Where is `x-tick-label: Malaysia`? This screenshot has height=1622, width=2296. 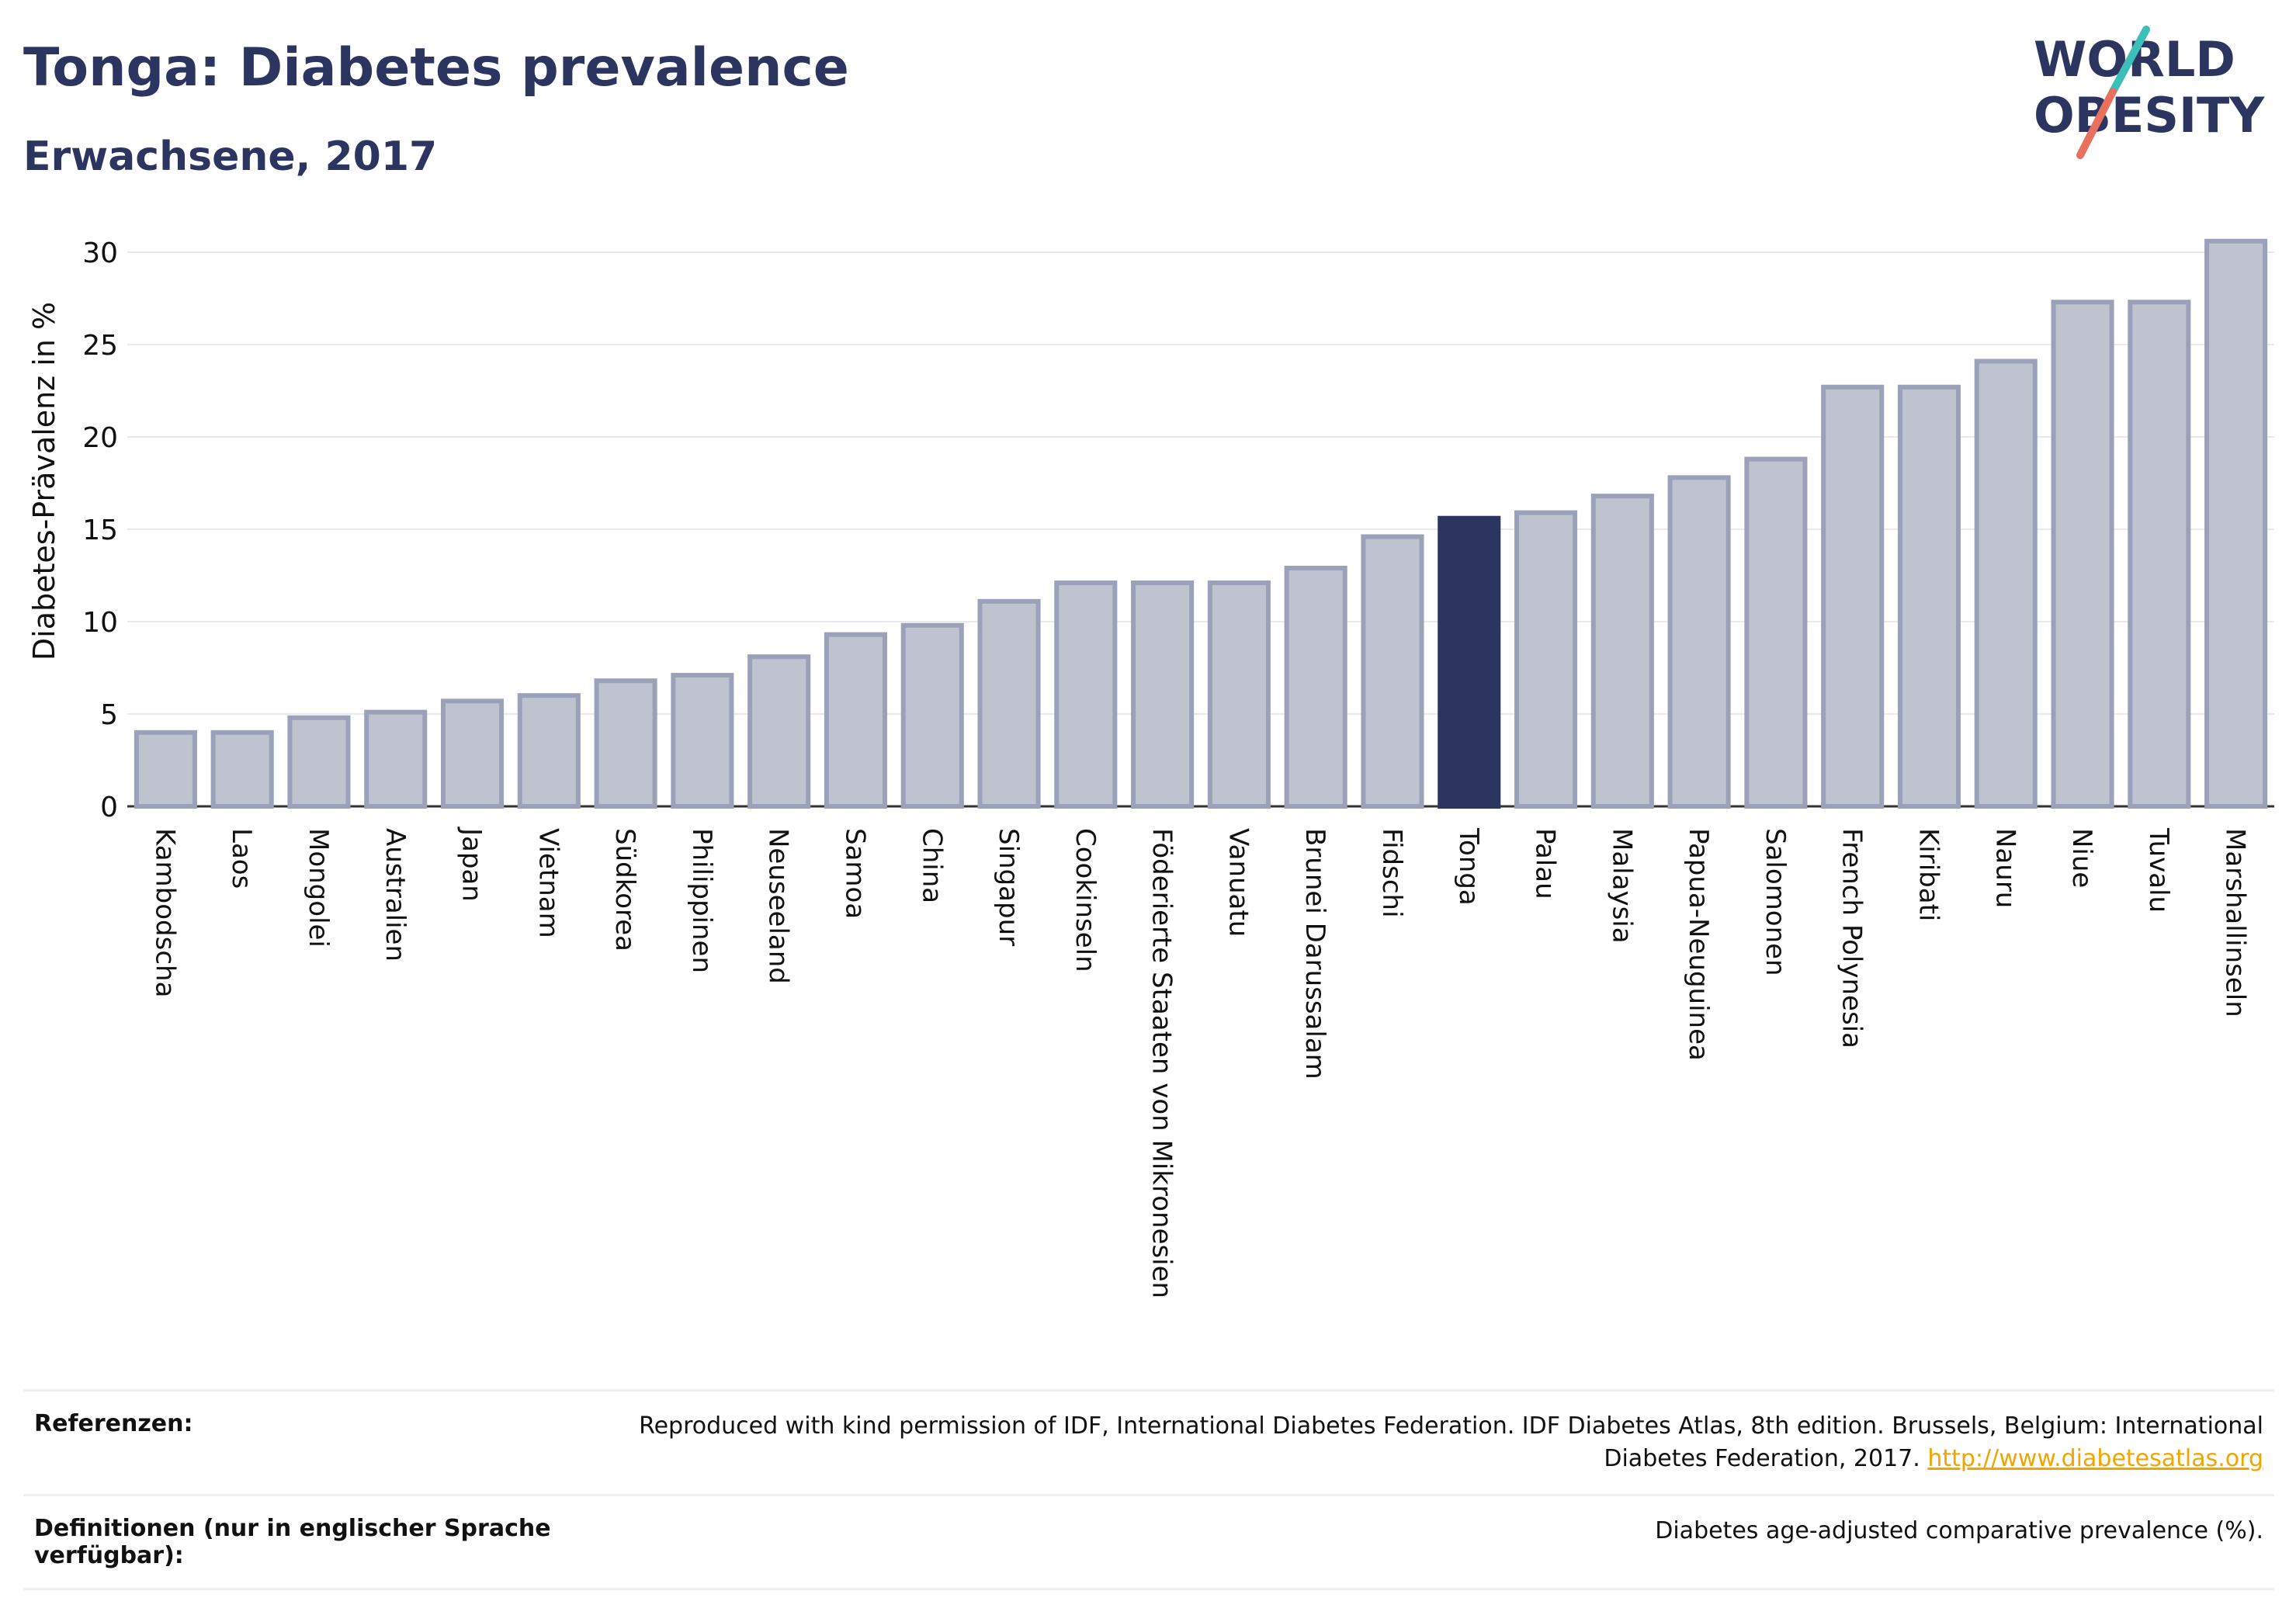 x-tick-label: Malaysia is located at coordinates (1621, 886).